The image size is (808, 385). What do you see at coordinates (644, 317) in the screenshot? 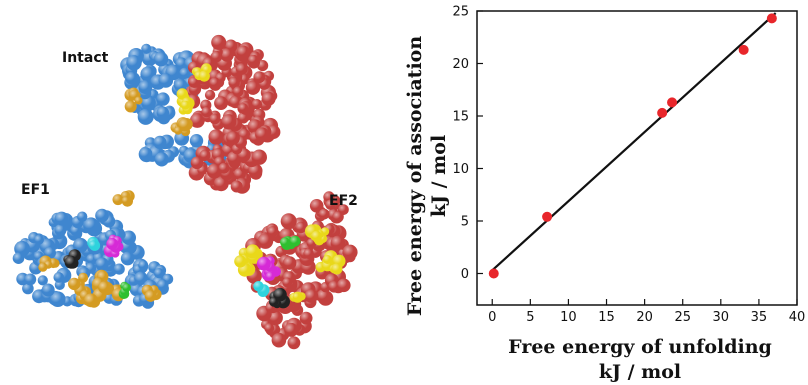
I see `x-tick-label: 20` at bounding box center [644, 317].